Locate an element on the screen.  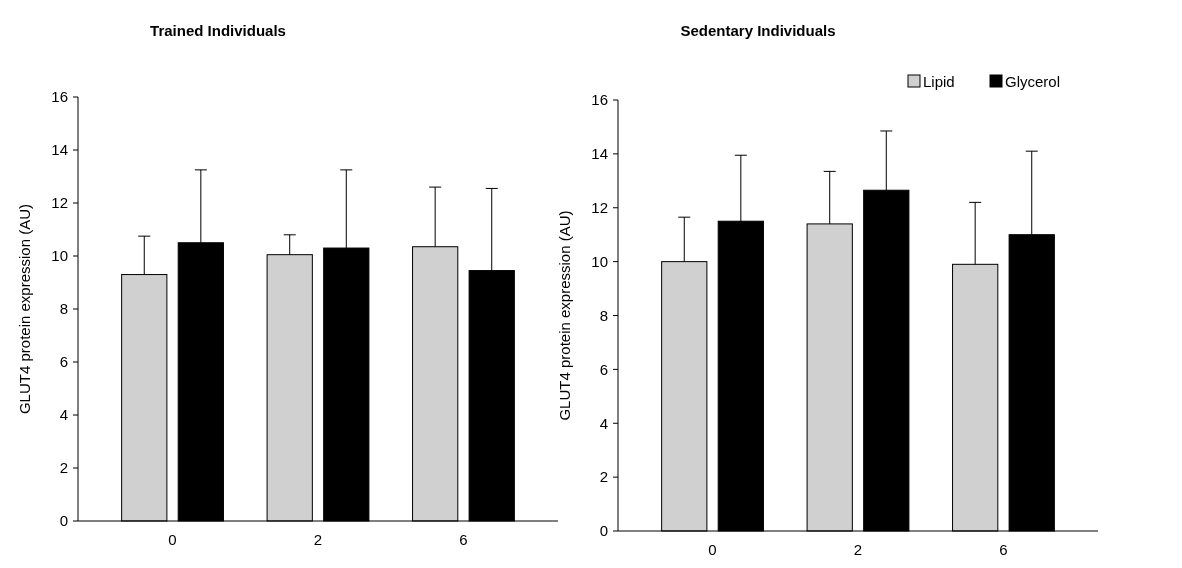
chart-title: Trained Individuals is located at coordinates (218, 30).